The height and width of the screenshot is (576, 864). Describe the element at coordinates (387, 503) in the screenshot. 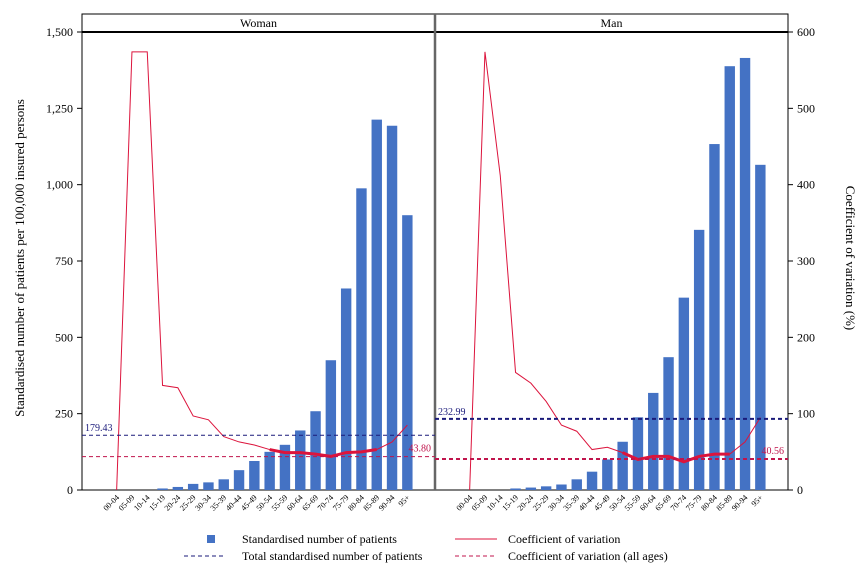

I see `x-tick-label: 90-94` at that location.